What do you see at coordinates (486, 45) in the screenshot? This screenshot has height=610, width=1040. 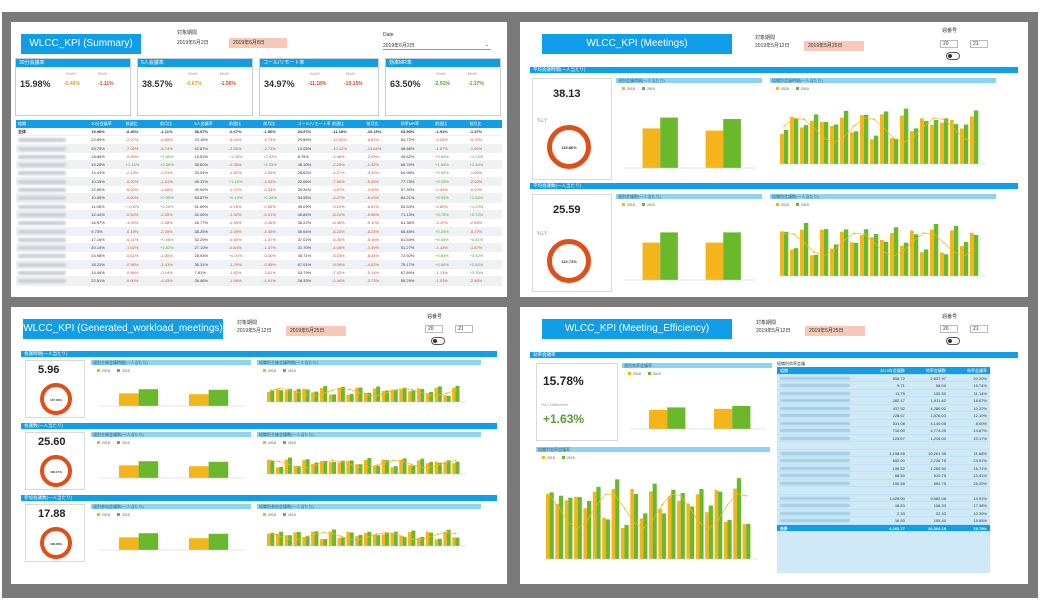 I see `chevron-down-icon: ⌄` at bounding box center [486, 45].